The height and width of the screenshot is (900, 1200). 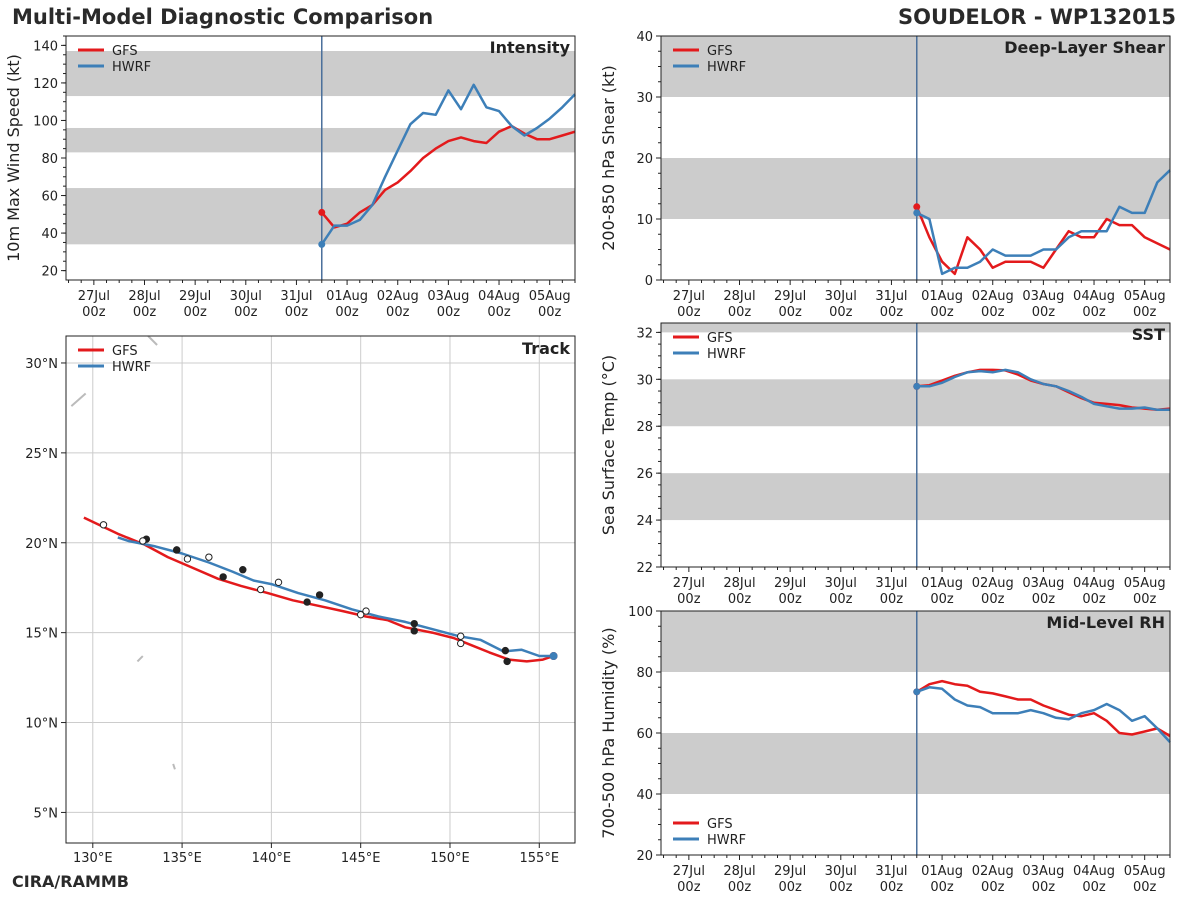 I want to click on sst-frame, so click(x=915, y=445).